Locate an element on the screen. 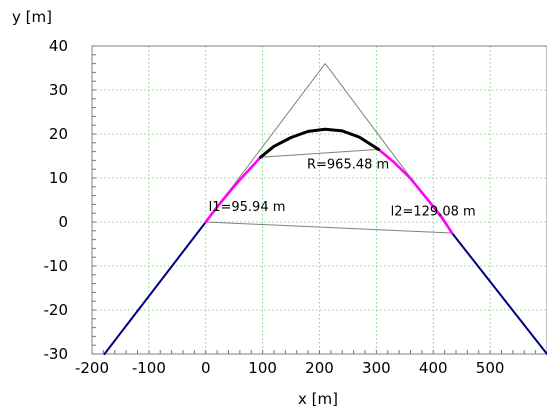 The height and width of the screenshot is (415, 547). x-tick-label: 200 is located at coordinates (319, 368).